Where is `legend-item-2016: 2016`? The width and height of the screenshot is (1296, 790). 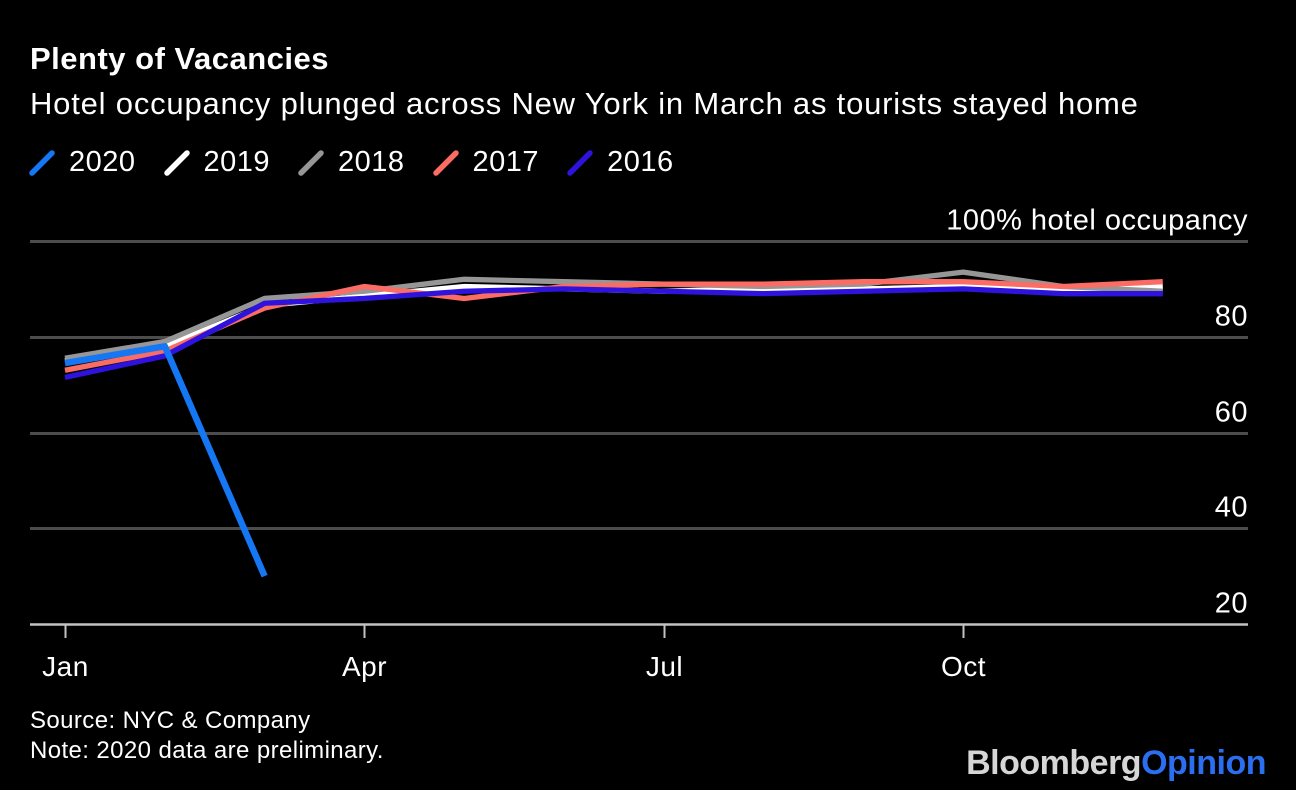
legend-item-2016: 2016 is located at coordinates (620, 162).